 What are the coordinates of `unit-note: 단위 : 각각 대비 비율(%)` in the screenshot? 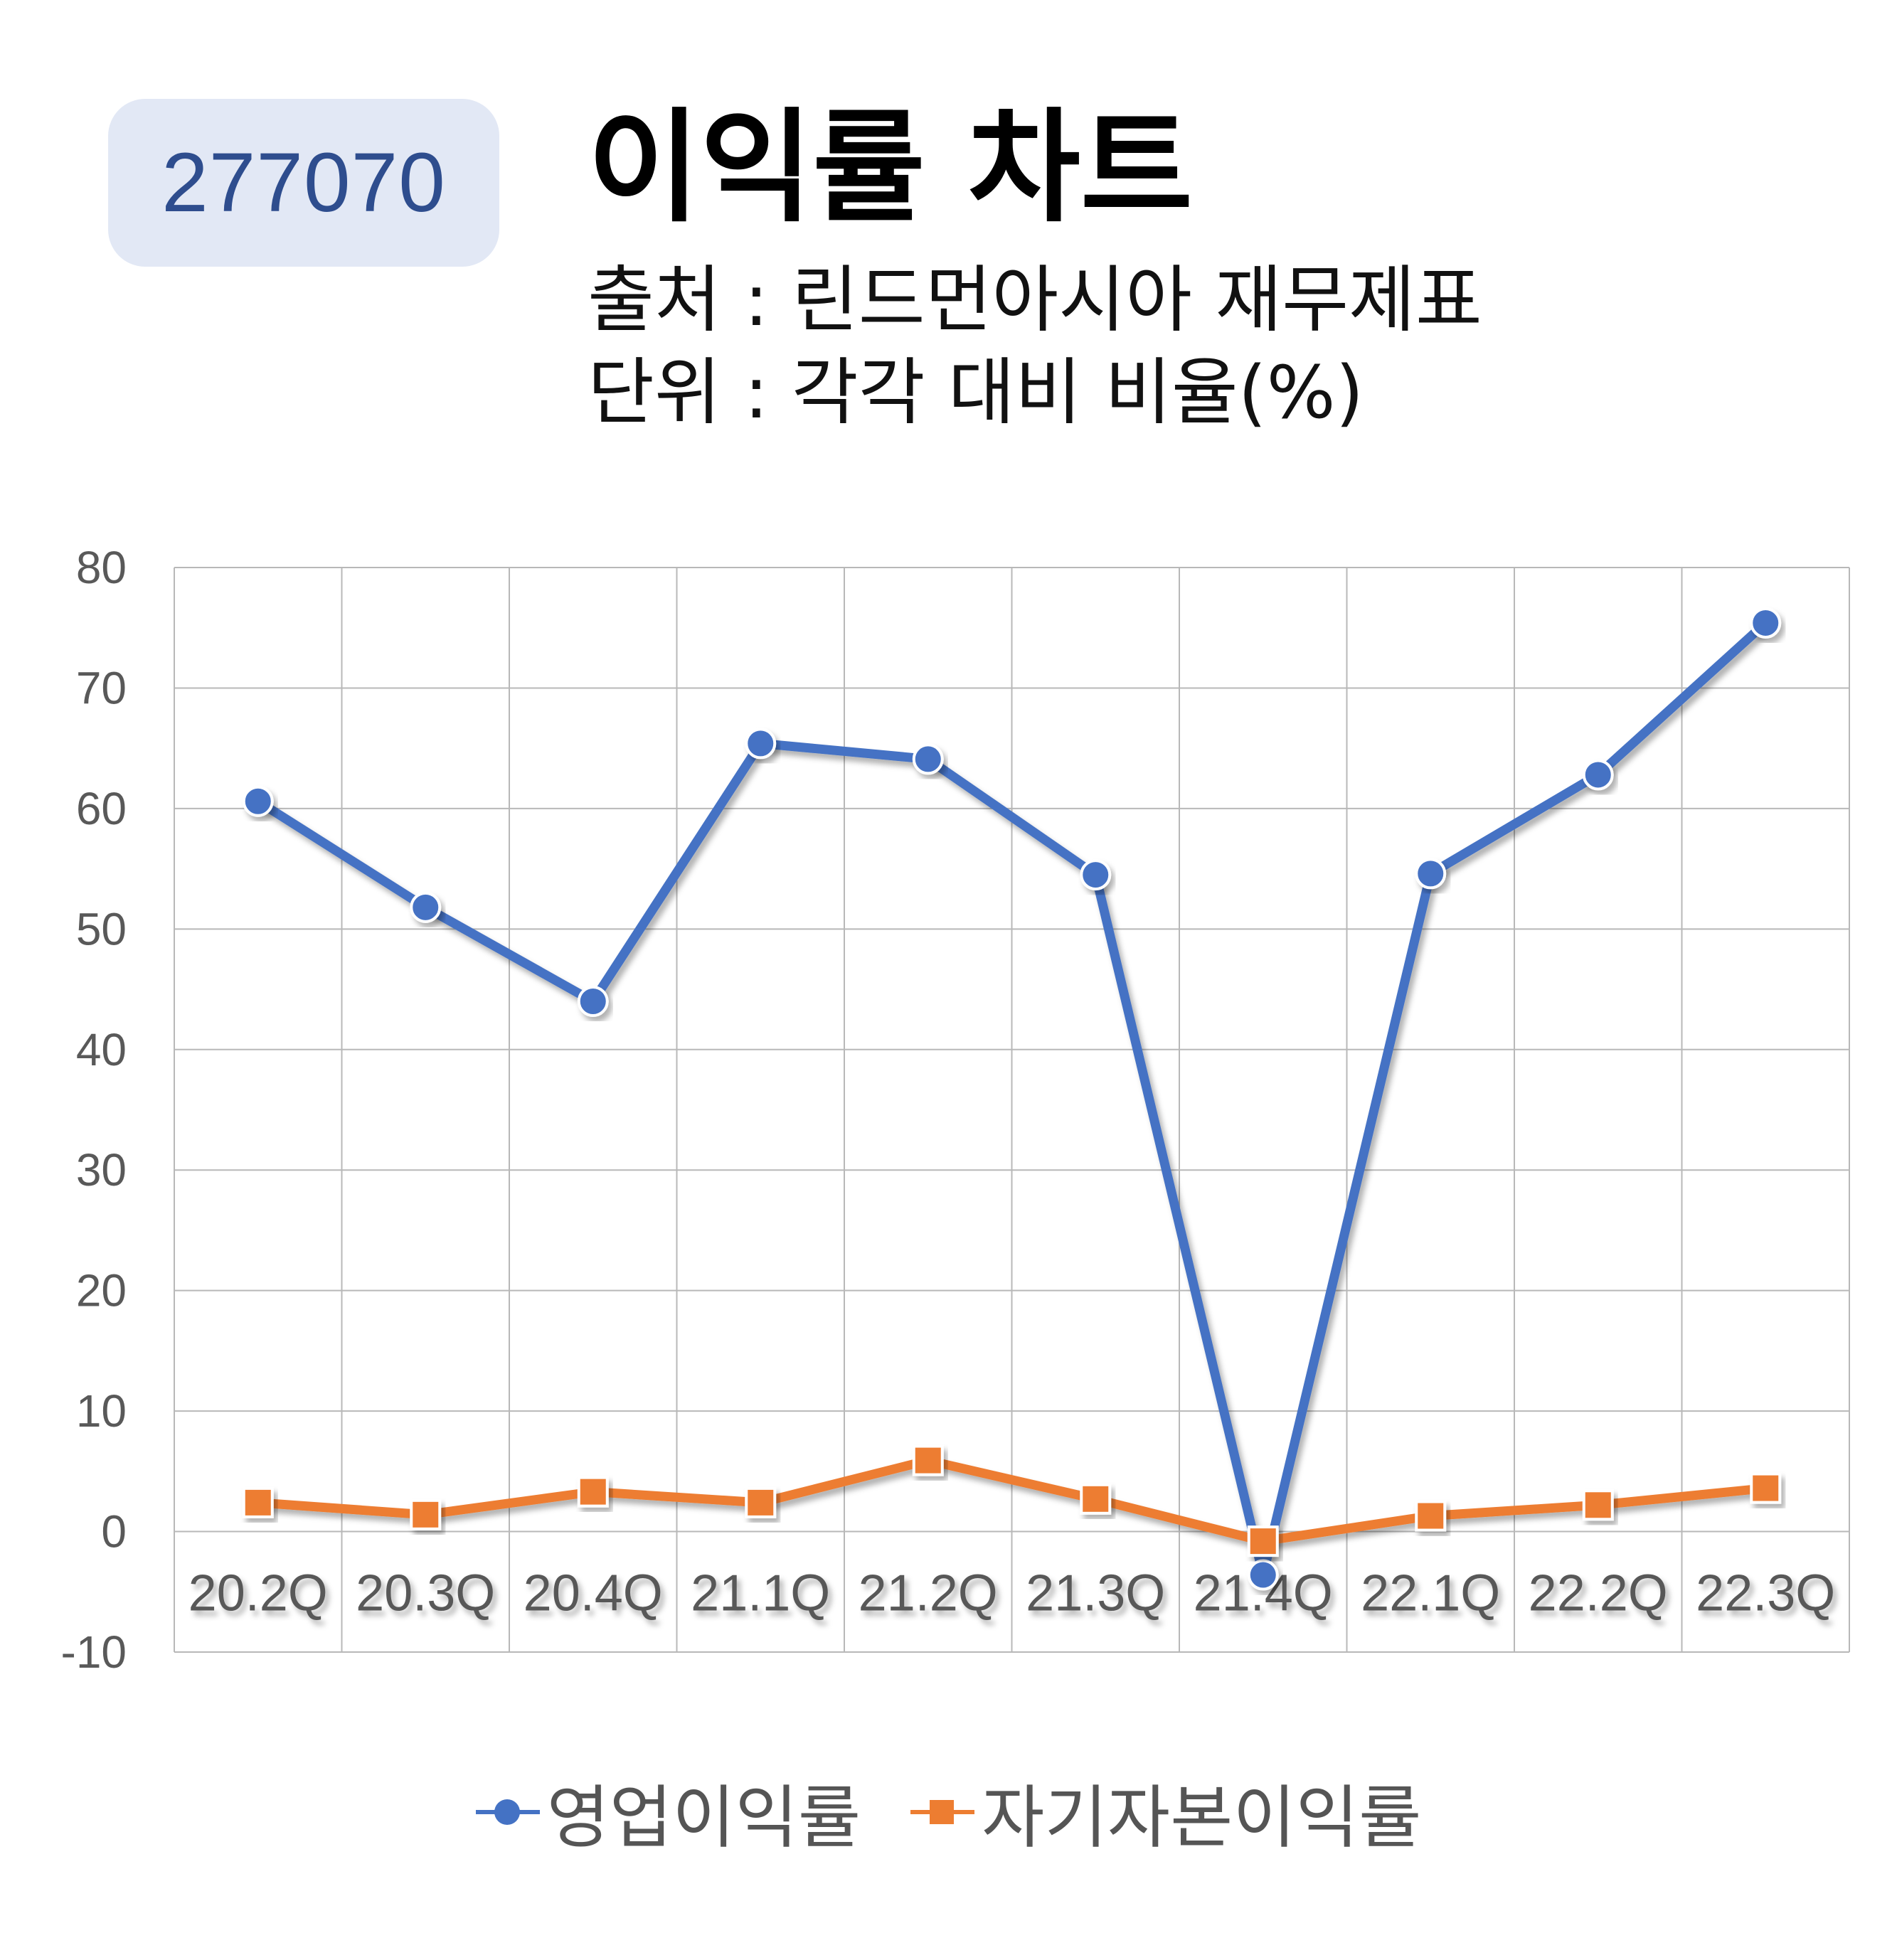 It's located at (976, 393).